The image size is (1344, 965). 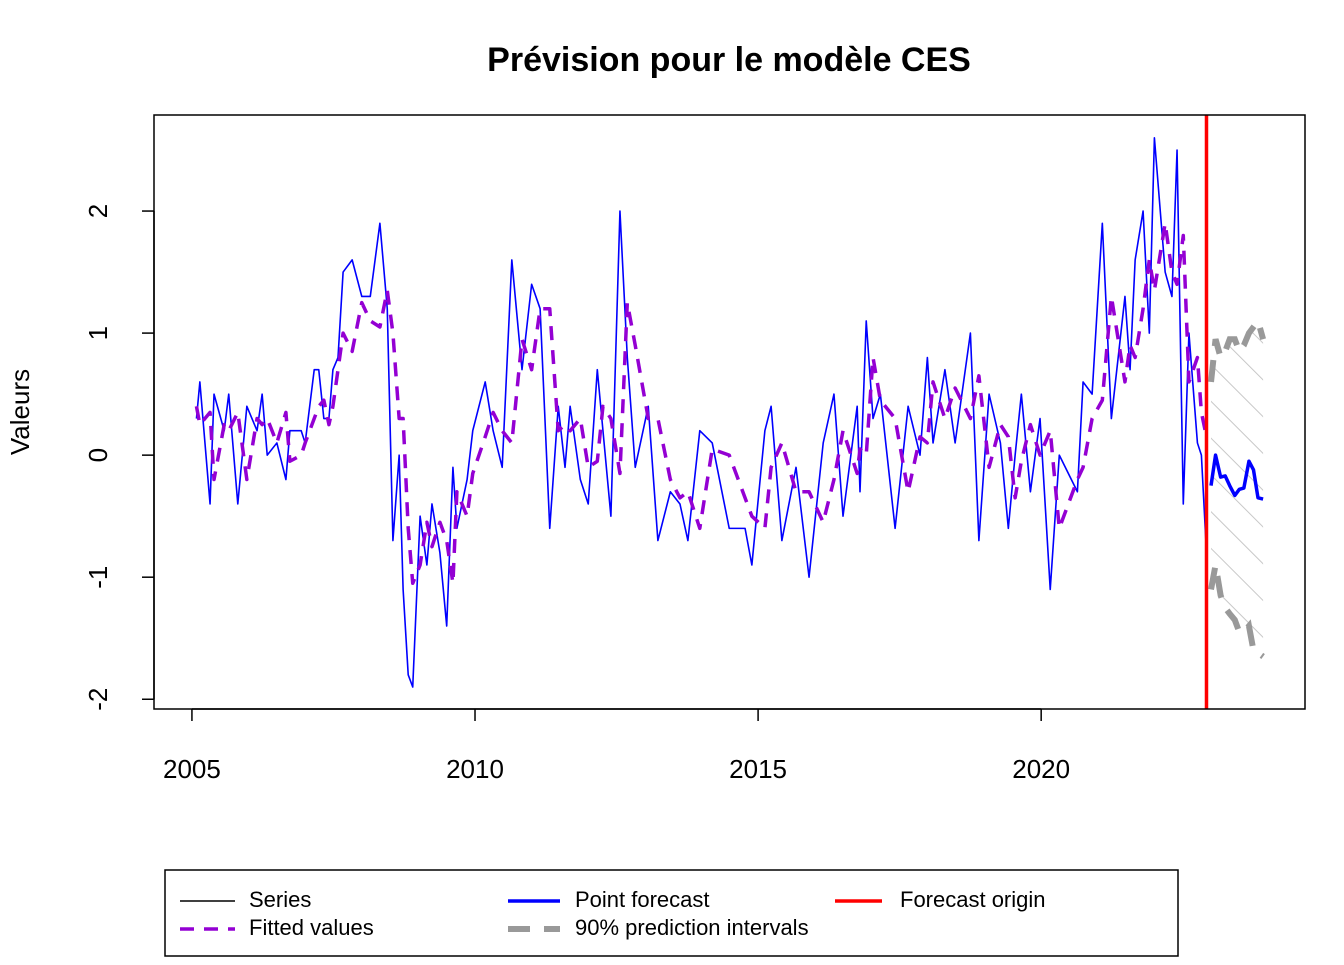 I want to click on y-tick-label: -1, so click(x=98, y=577).